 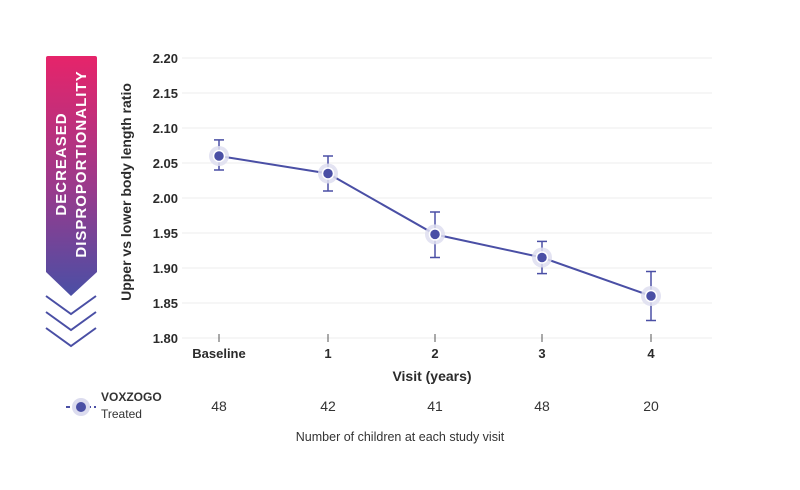 What do you see at coordinates (165, 233) in the screenshot?
I see `y-tick-label: 1.95` at bounding box center [165, 233].